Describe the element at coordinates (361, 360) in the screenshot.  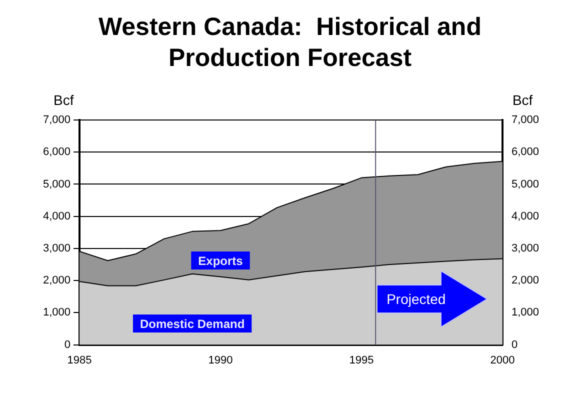
I see `x-tick-label: 1995` at that location.